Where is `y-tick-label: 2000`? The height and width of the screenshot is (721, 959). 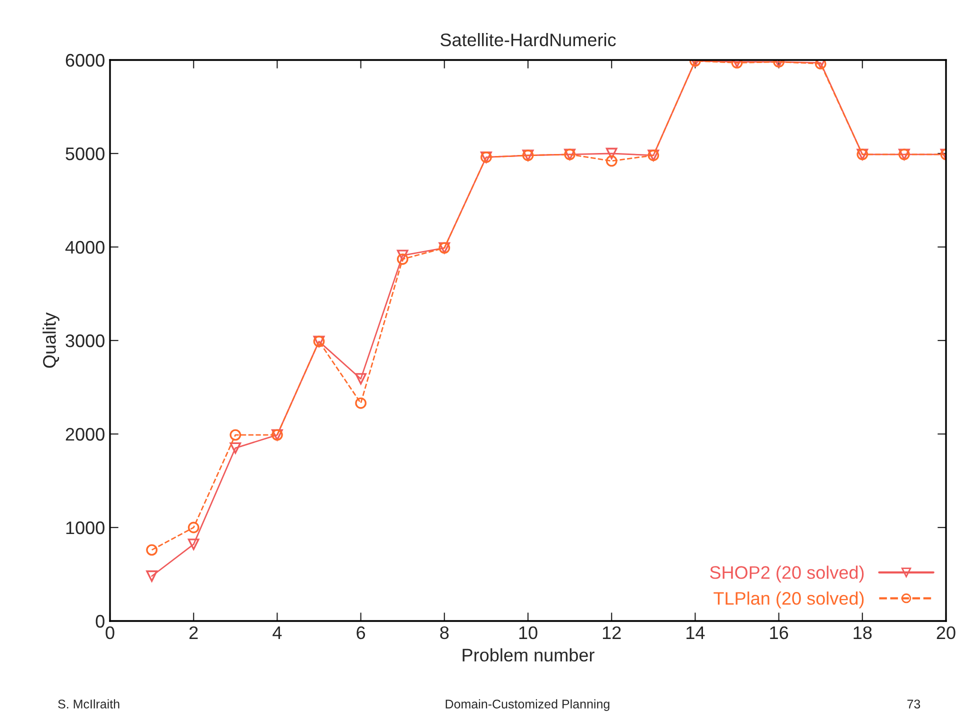 y-tick-label: 2000 is located at coordinates (85, 434).